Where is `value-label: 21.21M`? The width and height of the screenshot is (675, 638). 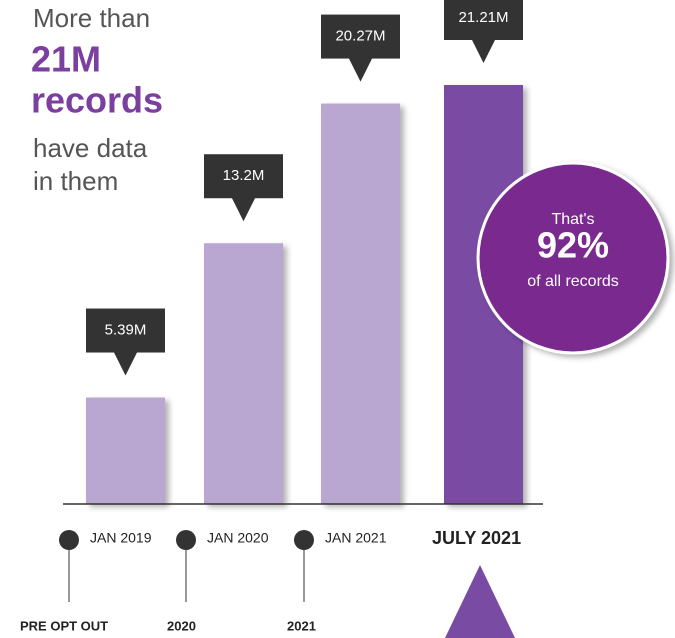 value-label: 21.21M is located at coordinates (483, 17).